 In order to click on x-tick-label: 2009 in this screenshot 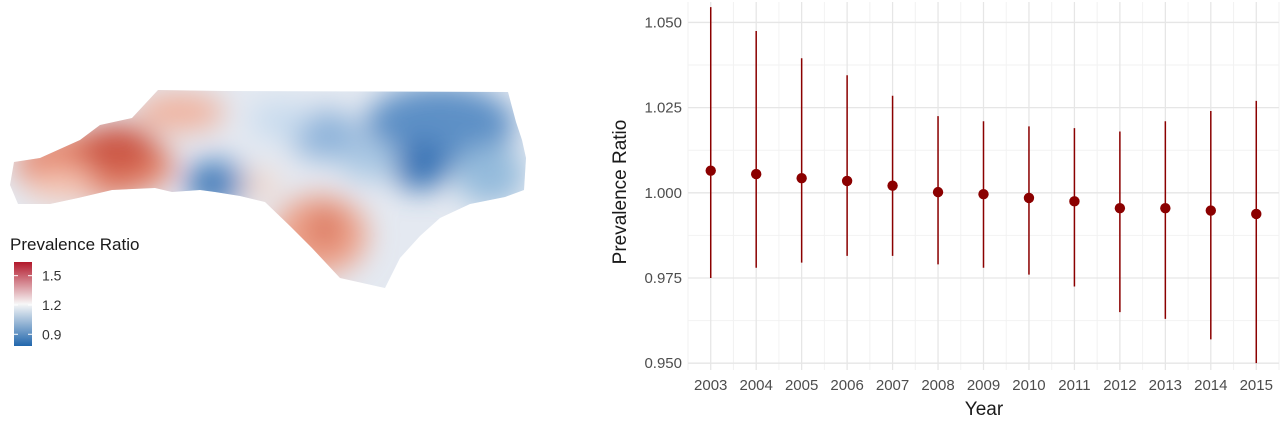, I will do `click(983, 385)`.